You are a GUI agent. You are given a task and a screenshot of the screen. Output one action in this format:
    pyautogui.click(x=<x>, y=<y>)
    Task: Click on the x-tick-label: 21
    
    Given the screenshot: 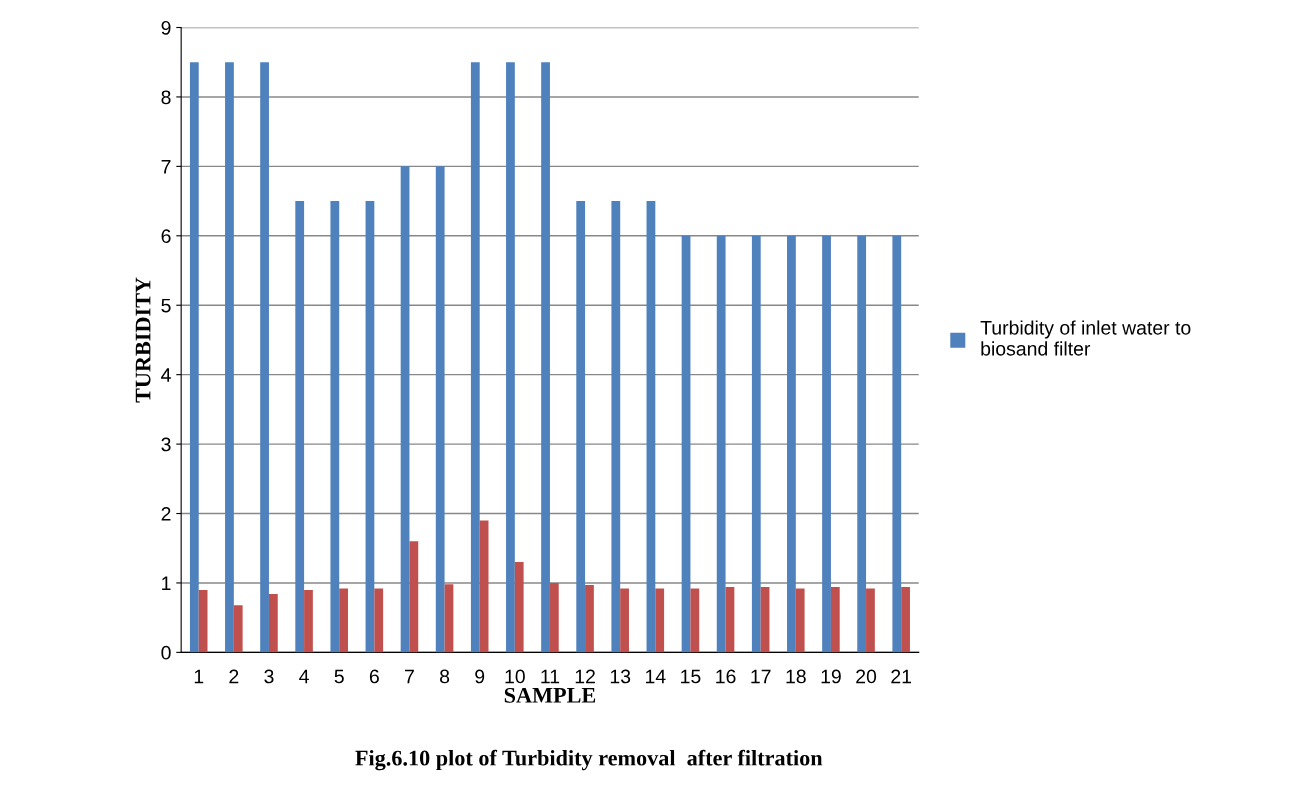 What is the action you would take?
    pyautogui.click(x=901, y=676)
    